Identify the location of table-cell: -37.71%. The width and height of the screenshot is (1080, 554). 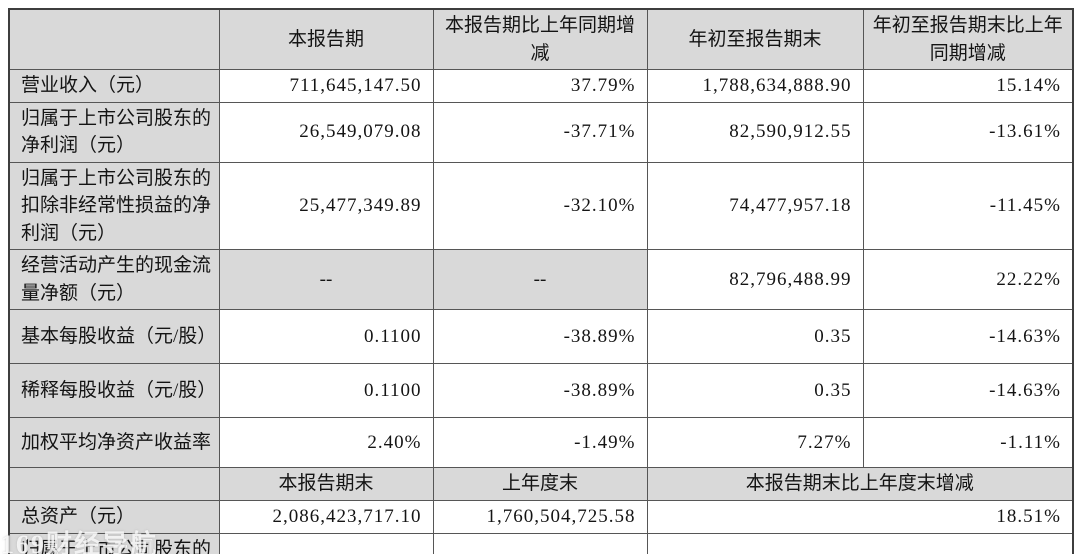
(540, 132).